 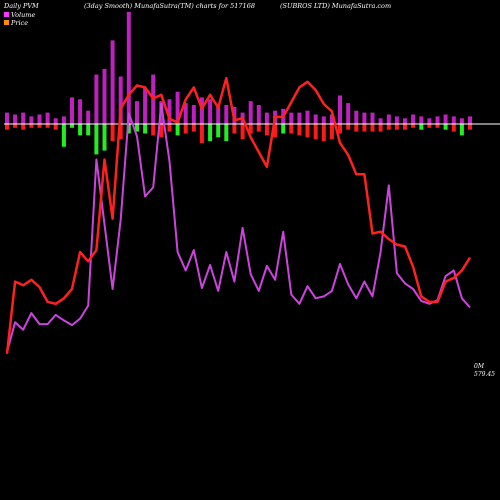 I want to click on legend-volume-swatch, so click(x=6, y=14).